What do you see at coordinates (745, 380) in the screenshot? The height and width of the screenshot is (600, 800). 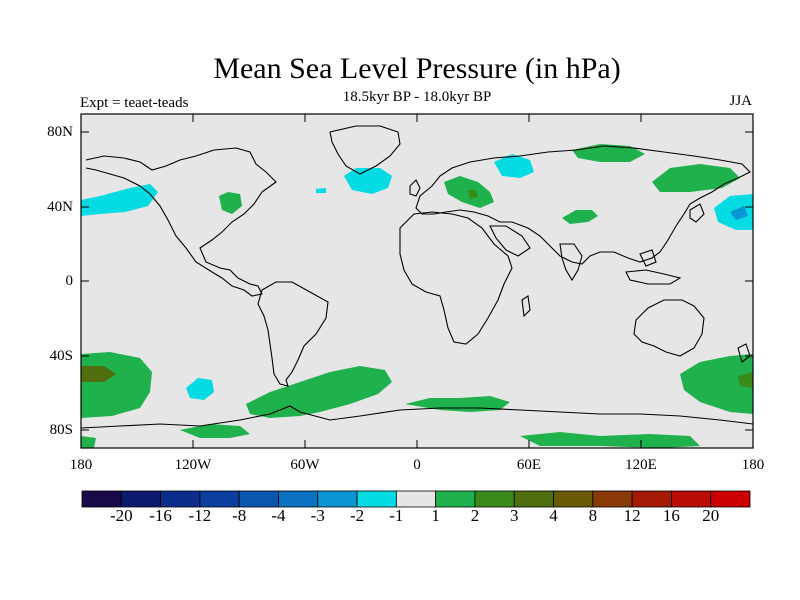 I see `positive-anomaly-southwest-pacific-core` at bounding box center [745, 380].